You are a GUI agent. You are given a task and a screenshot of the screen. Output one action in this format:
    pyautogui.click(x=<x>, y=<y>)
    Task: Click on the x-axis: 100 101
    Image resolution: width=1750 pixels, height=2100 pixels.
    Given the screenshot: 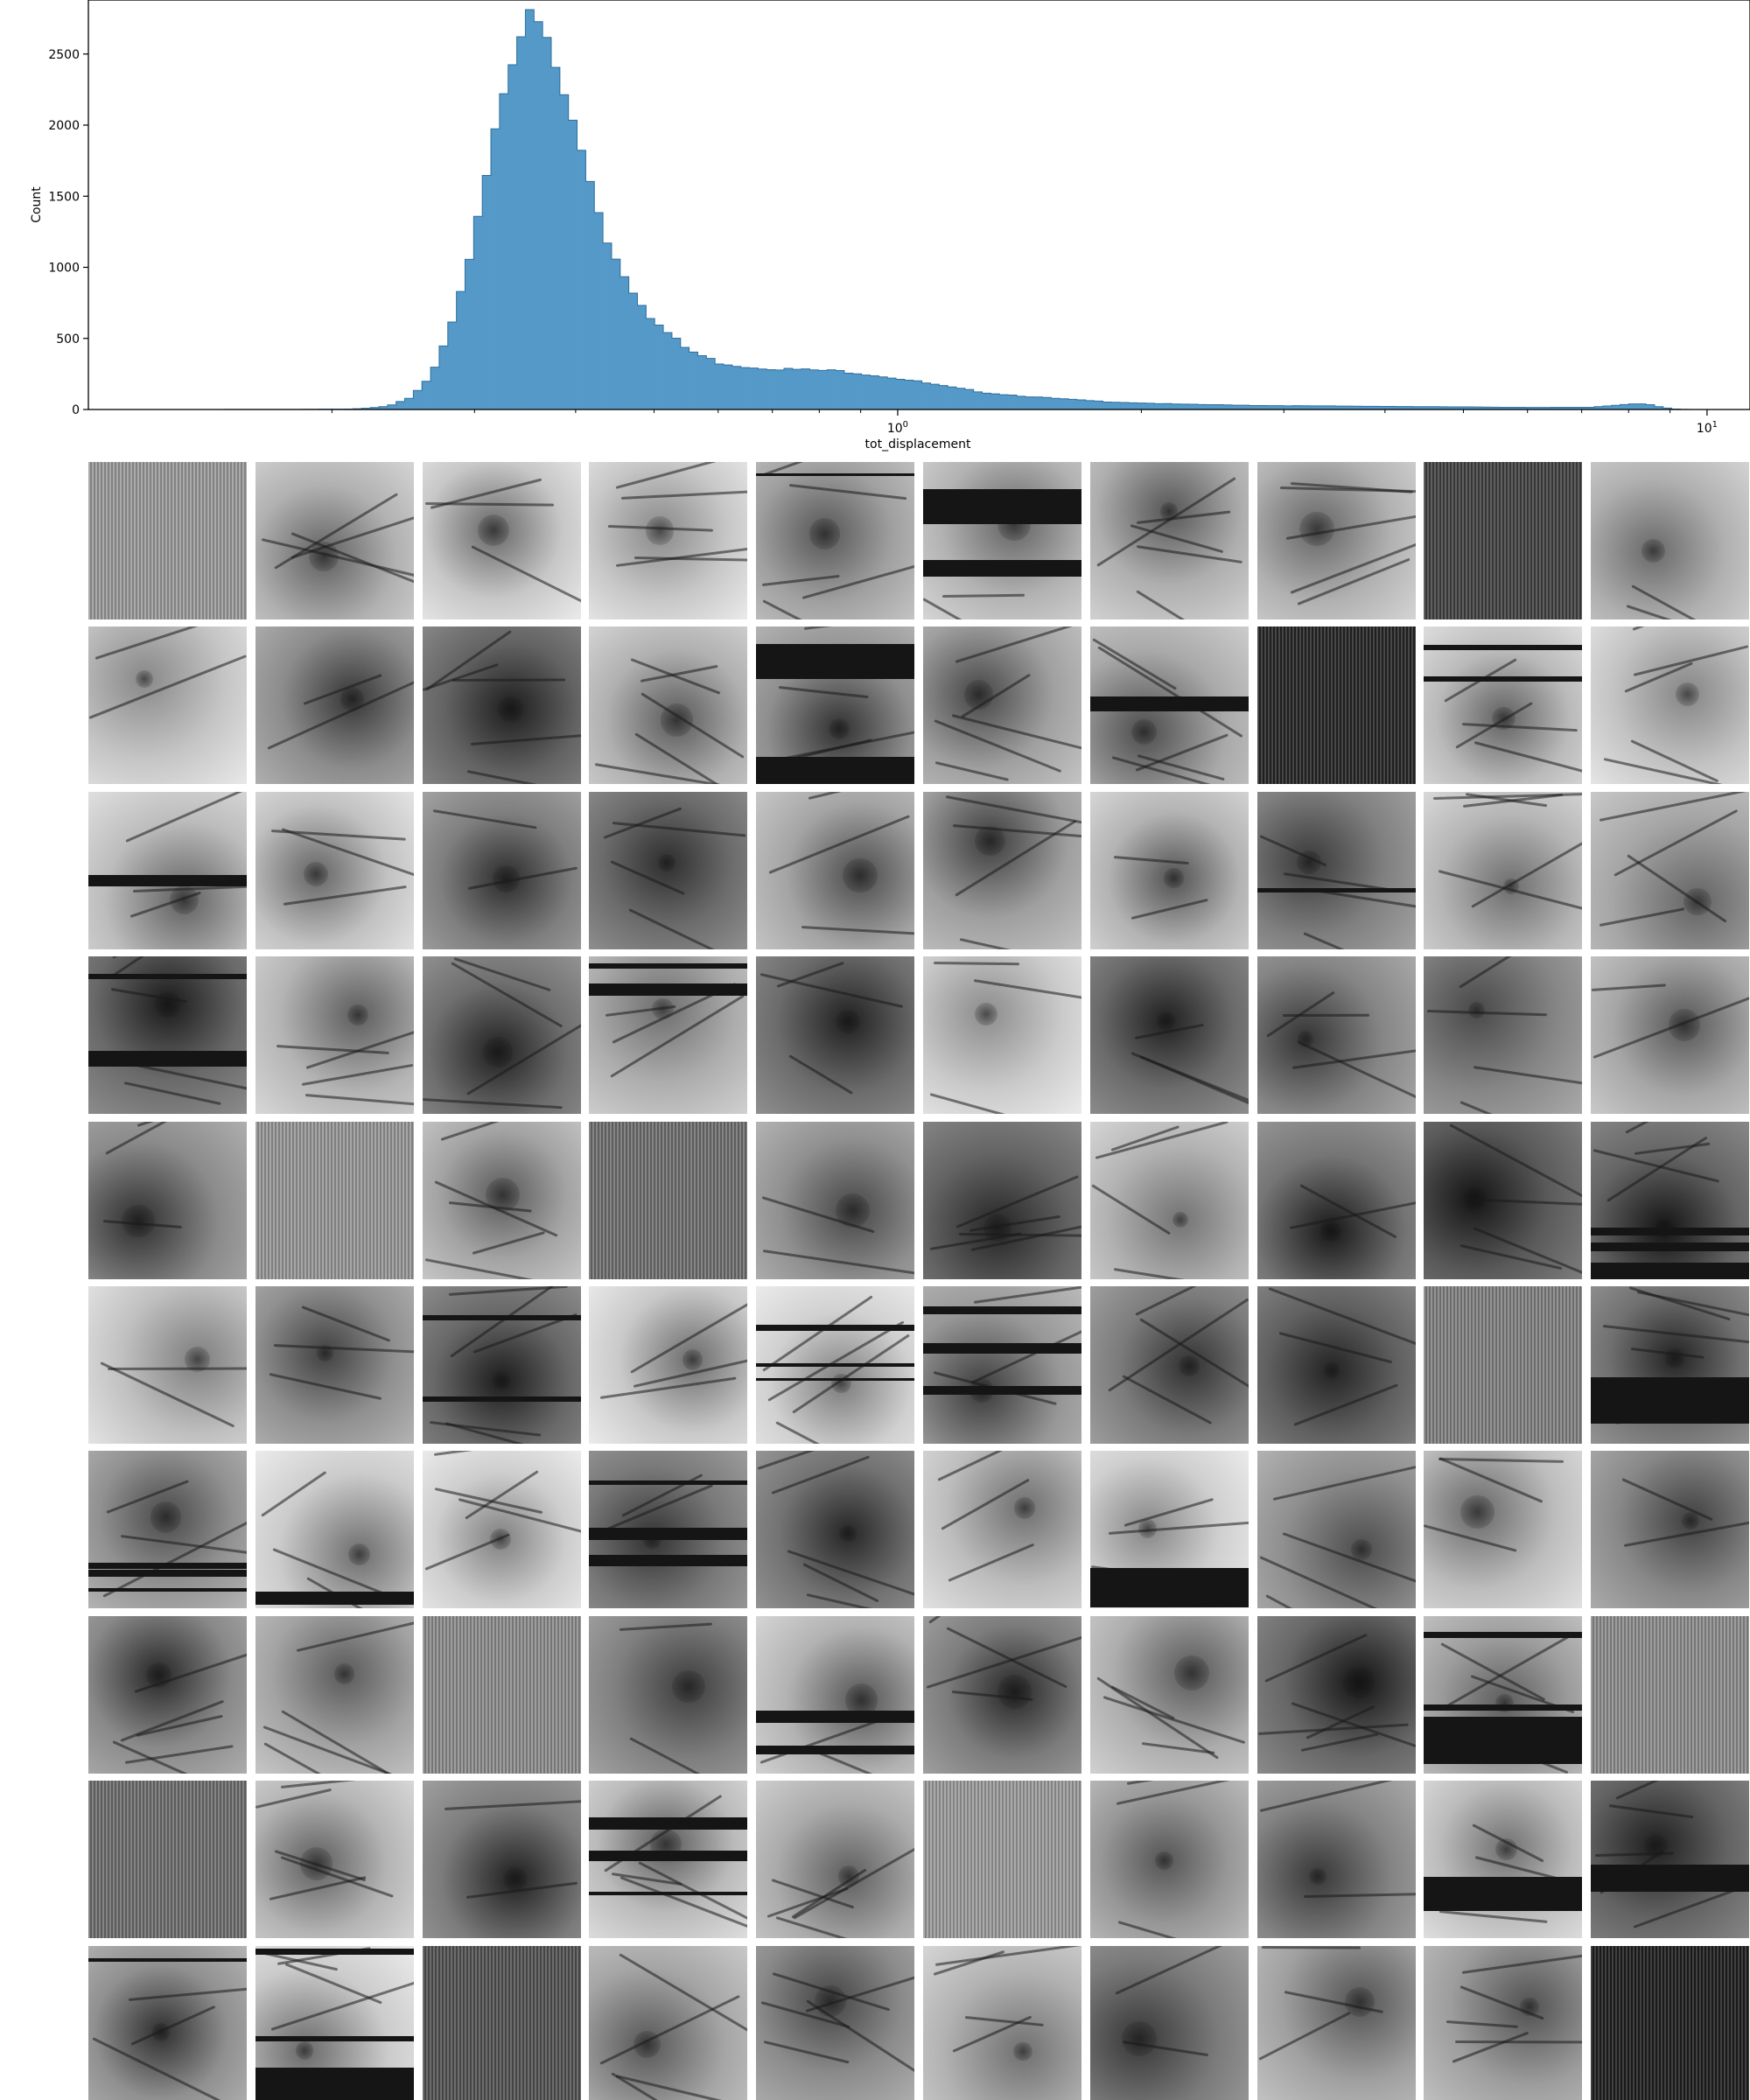 What is the action you would take?
    pyautogui.click(x=1024, y=423)
    